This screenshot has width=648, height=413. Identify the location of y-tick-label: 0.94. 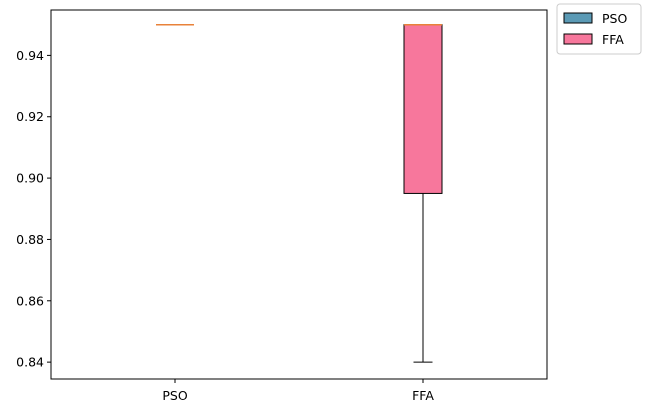
(30, 55).